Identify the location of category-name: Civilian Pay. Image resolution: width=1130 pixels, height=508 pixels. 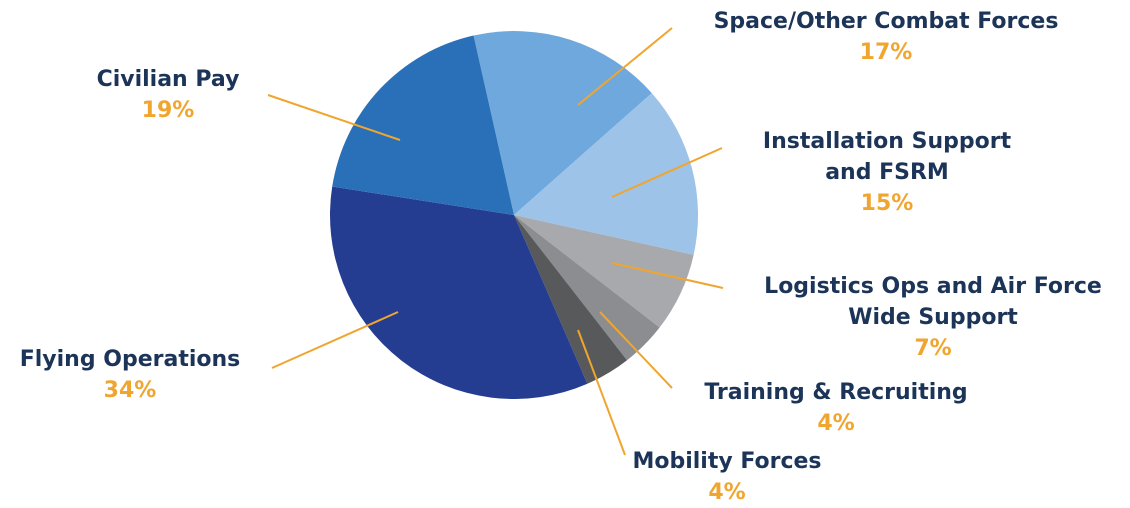
(168, 79).